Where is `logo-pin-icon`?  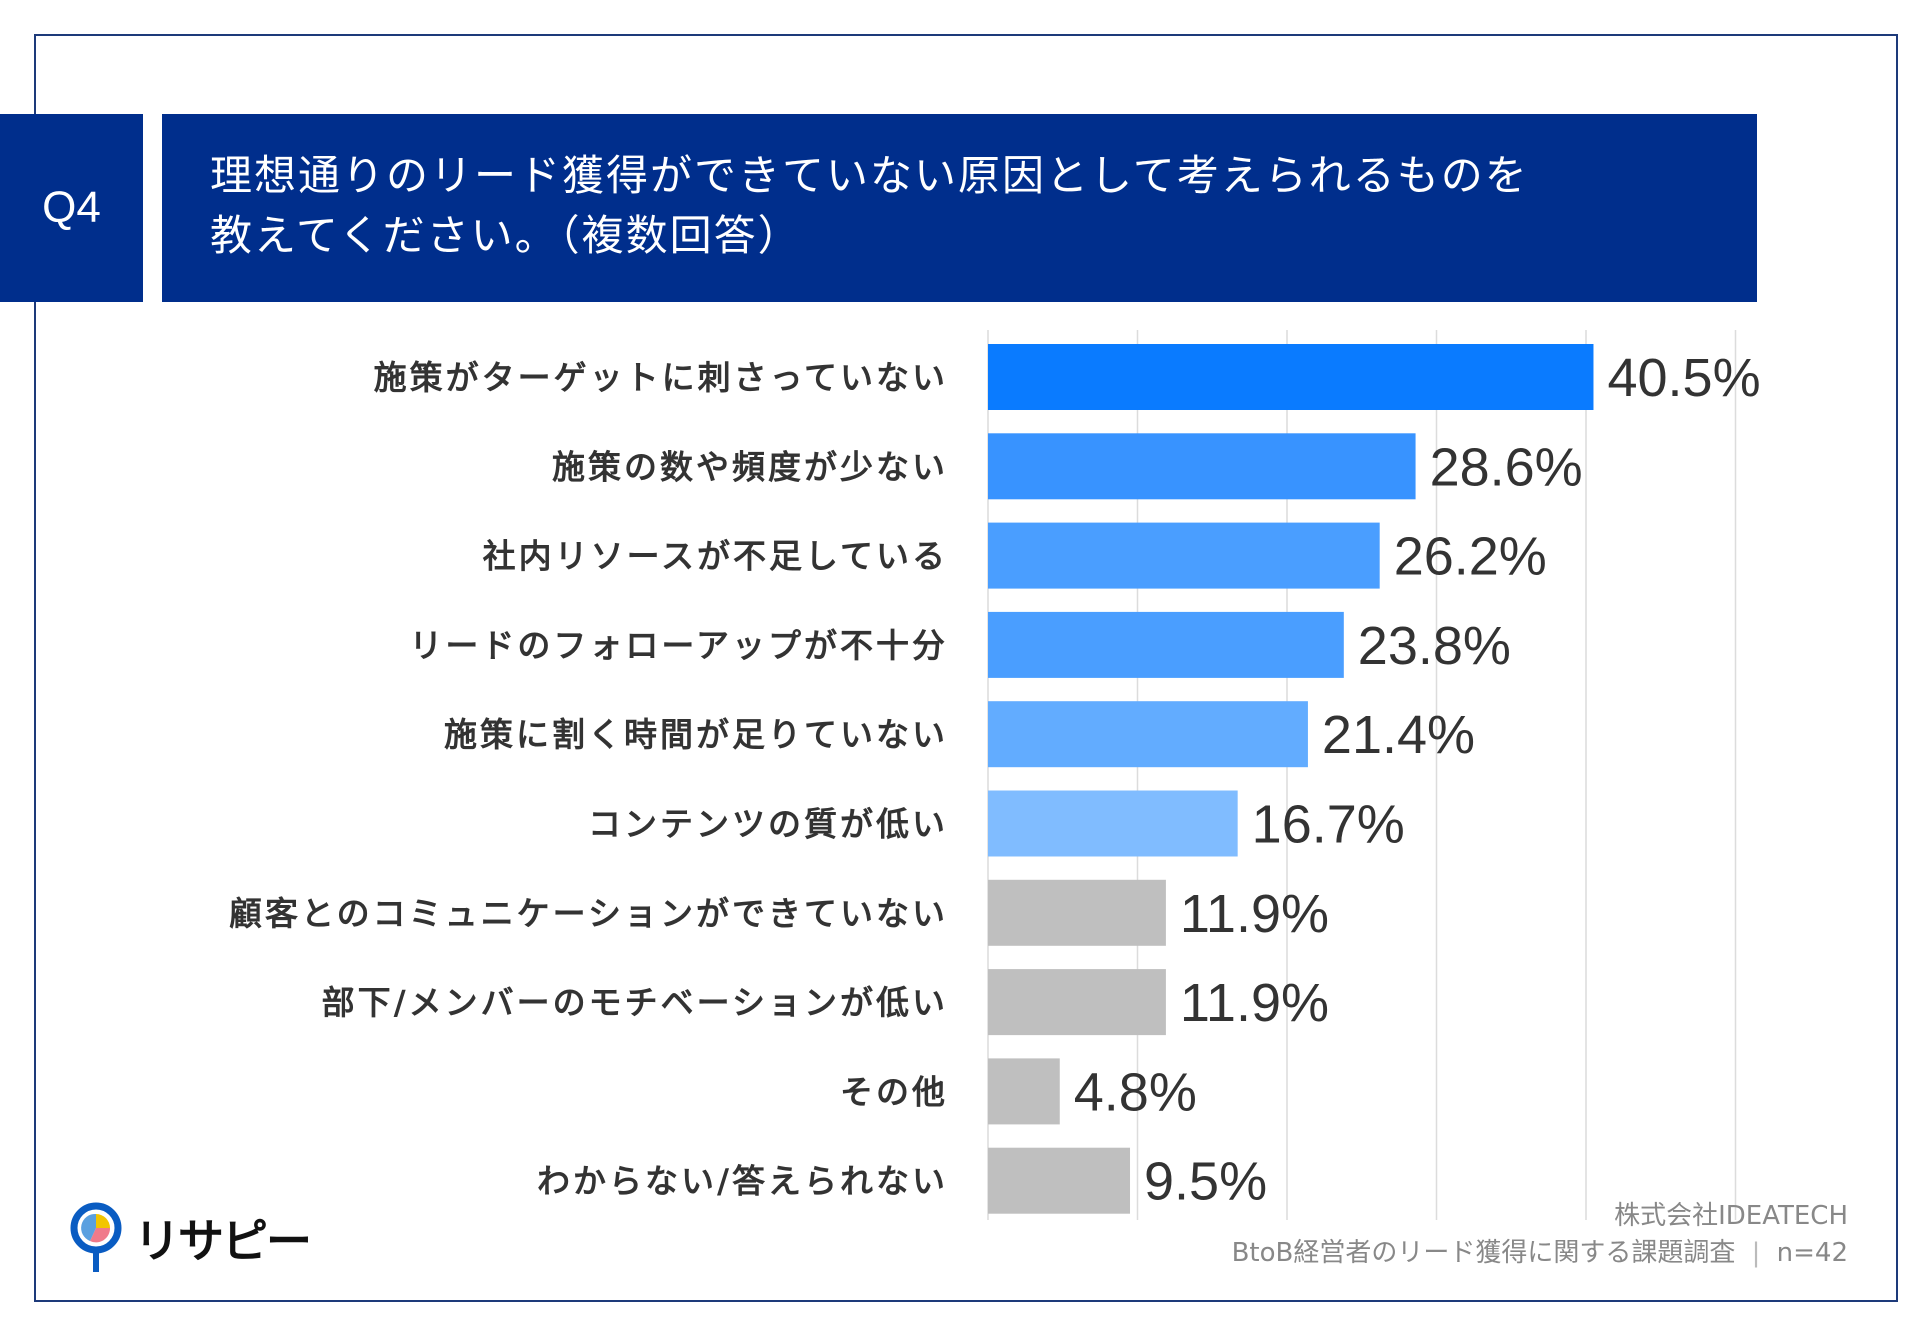 logo-pin-icon is located at coordinates (96, 1237).